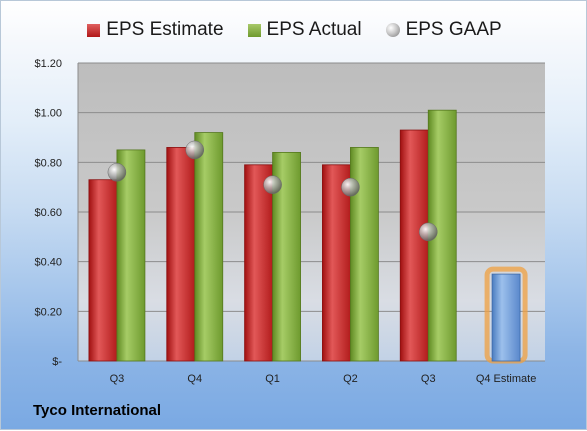 Image resolution: width=587 pixels, height=431 pixels. Describe the element at coordinates (97, 410) in the screenshot. I see `company-name: Tyco International` at that location.